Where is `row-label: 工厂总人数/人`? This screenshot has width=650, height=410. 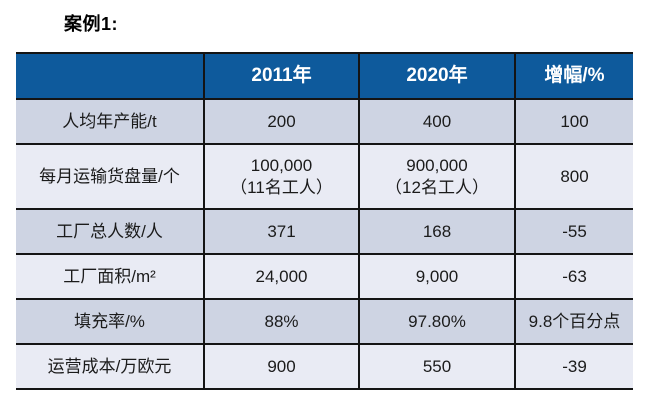
row-label: 工厂总人数/人 is located at coordinates (110, 231).